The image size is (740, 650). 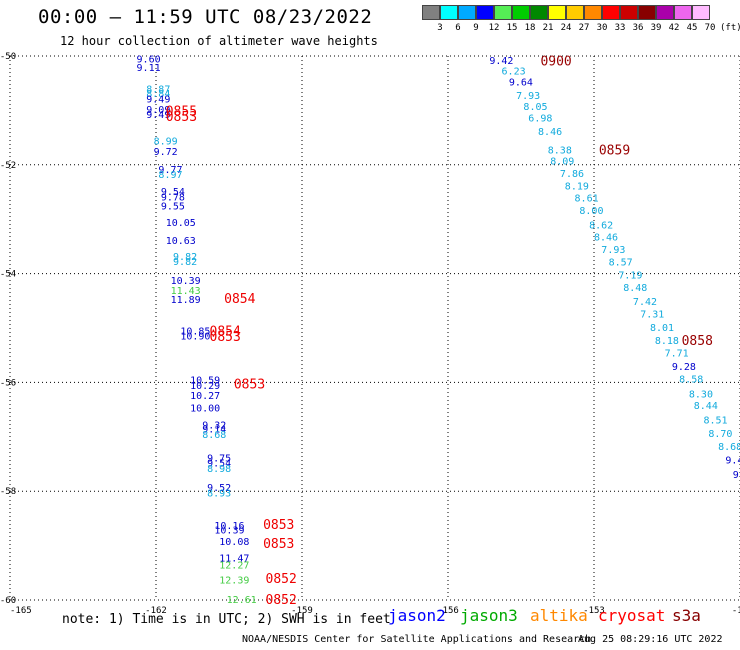 What do you see at coordinates (219, 458) in the screenshot?
I see `wave-height-label: 9.75` at bounding box center [219, 458].